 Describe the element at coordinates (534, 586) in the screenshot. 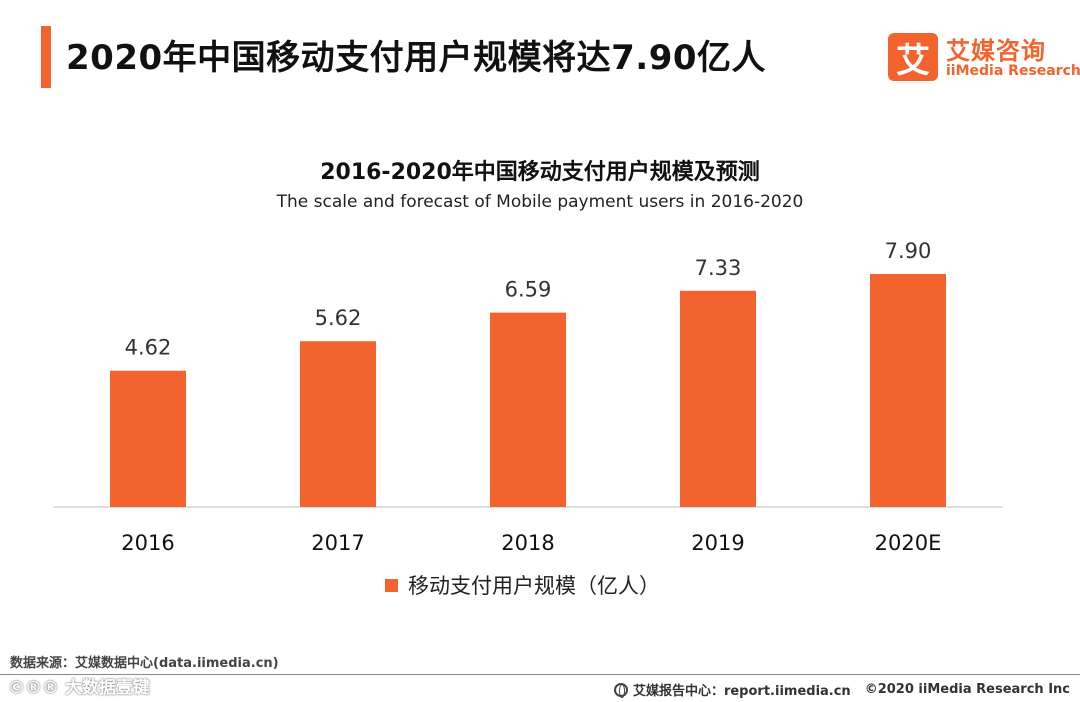

I see `legend-label: 移动支付用户规模（亿人）` at that location.